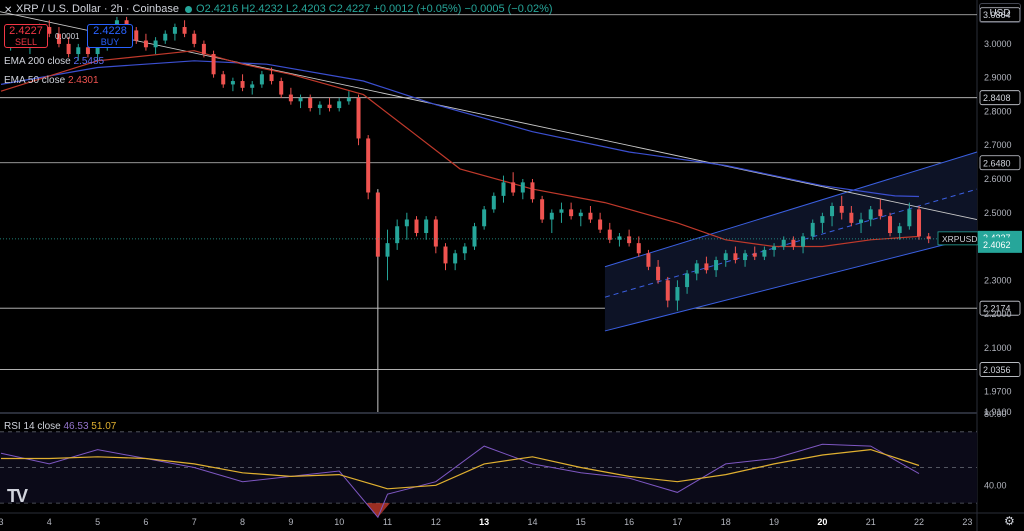  What do you see at coordinates (98, 9) in the screenshot?
I see `symbol-title: XRP / U.S. Dollar · 2h · Coinbase` at bounding box center [98, 9].